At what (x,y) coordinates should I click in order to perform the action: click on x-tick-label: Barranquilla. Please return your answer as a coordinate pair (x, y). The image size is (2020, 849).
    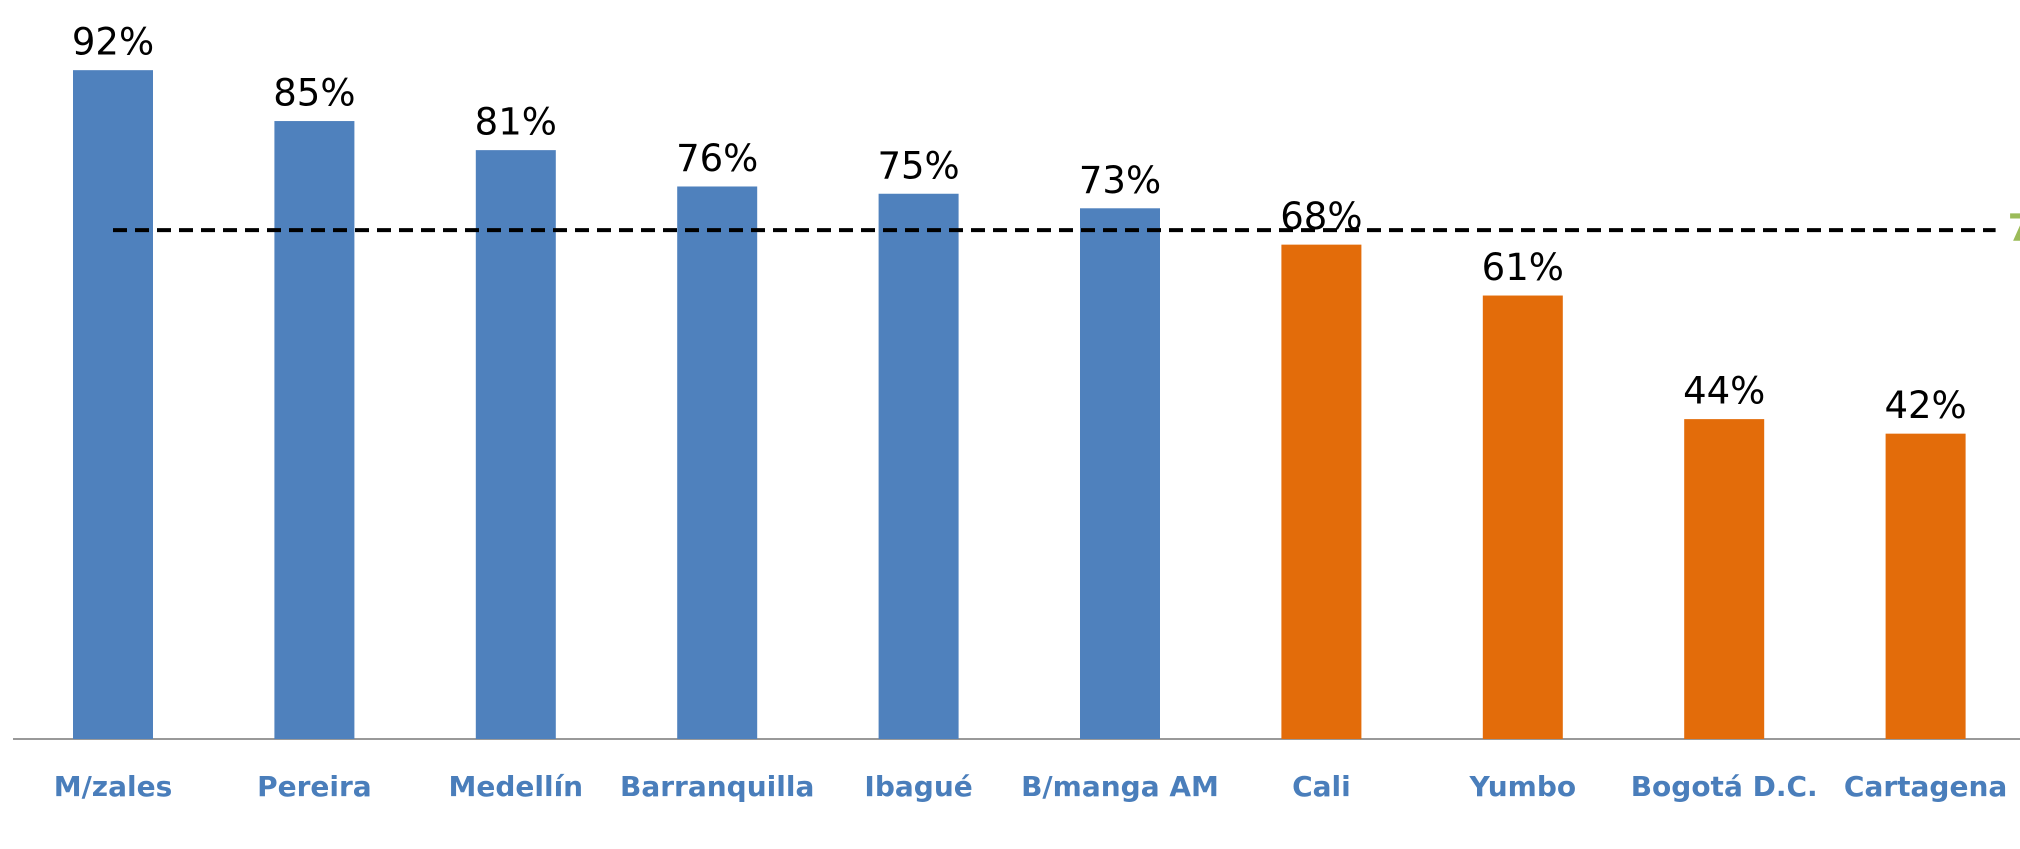
    Looking at the image, I should click on (717, 786).